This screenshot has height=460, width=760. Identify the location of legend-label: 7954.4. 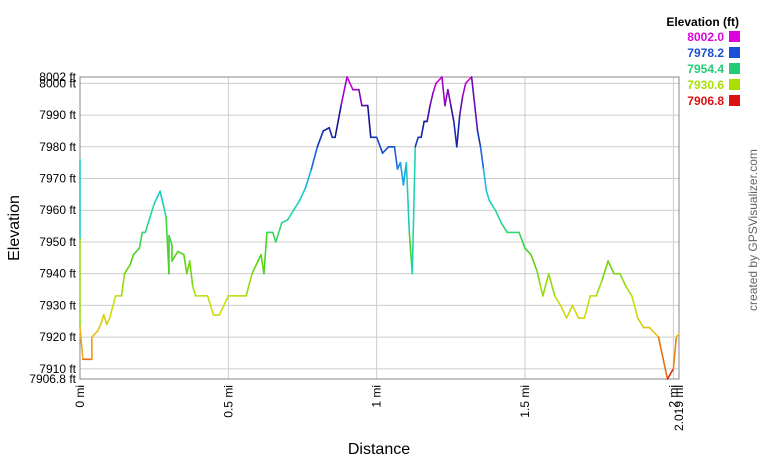
(705, 69).